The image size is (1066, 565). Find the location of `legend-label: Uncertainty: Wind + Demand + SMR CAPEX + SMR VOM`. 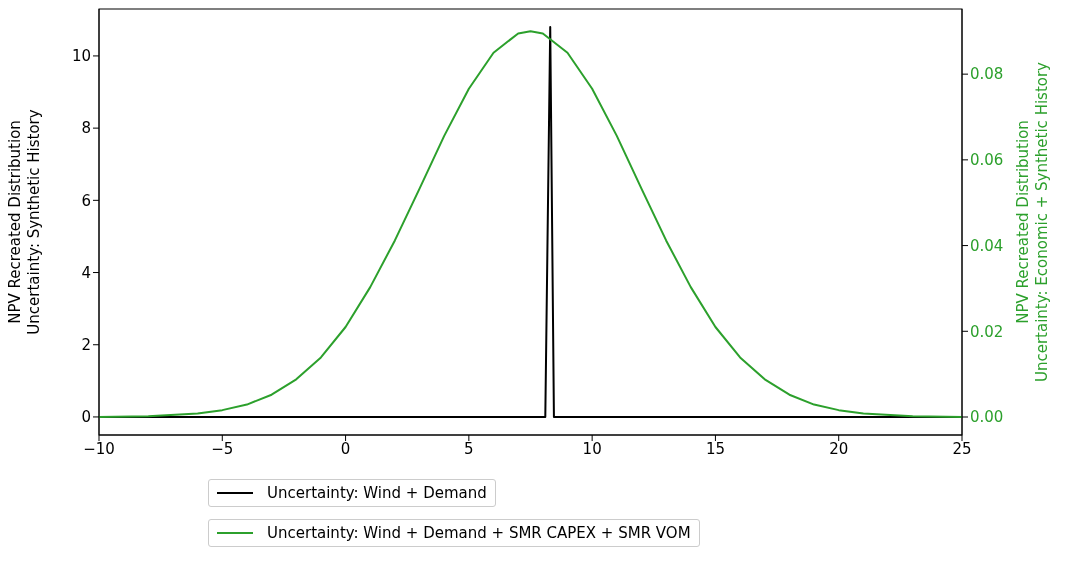

legend-label: Uncertainty: Wind + Demand + SMR CAPEX + SMR VOM is located at coordinates (479, 533).